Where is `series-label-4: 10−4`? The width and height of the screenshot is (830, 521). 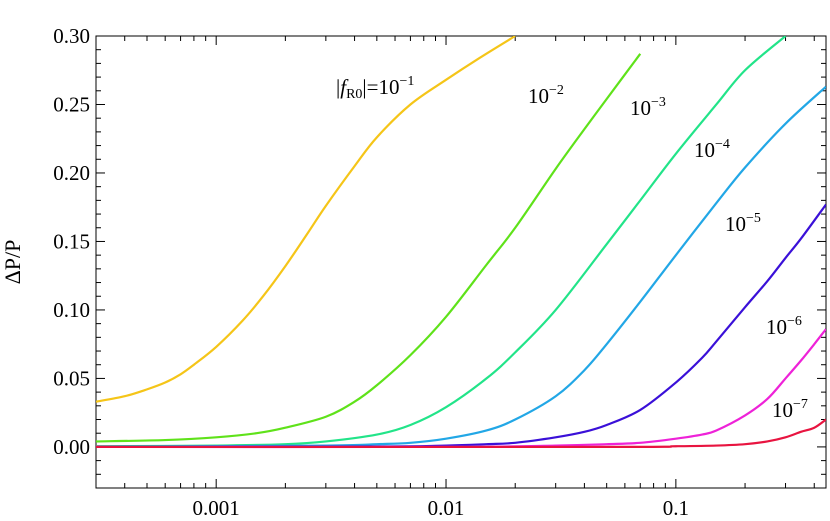 series-label-4: 10−4 is located at coordinates (712, 149).